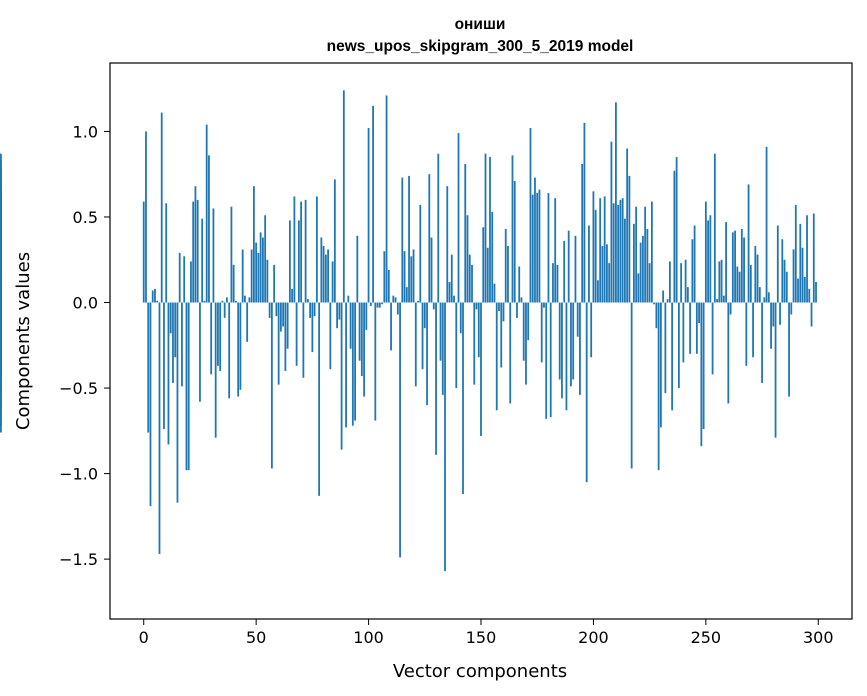 Image resolution: width=867 pixels, height=696 pixels. I want to click on y-axis-label: Components values, so click(23, 341).